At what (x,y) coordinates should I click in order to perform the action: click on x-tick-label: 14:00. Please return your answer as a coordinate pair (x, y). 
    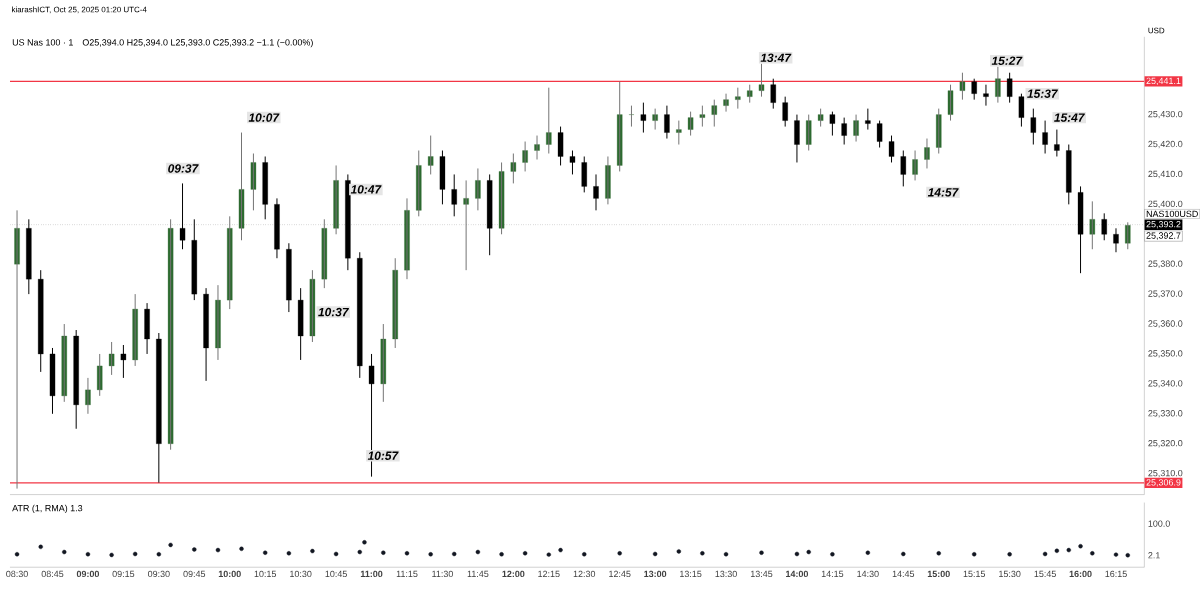
    Looking at the image, I should click on (797, 574).